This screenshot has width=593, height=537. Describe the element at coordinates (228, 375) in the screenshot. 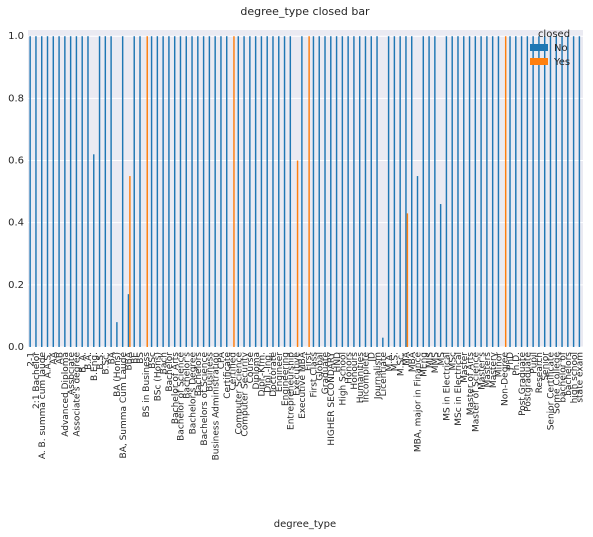

I see `x-tick-label: Certificate` at that location.